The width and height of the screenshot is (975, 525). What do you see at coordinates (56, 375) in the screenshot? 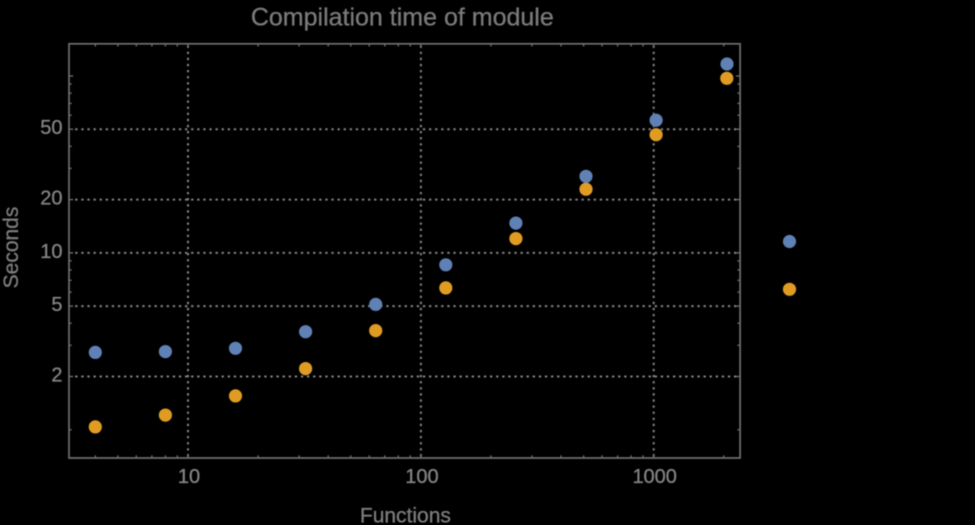
I see `svg-text: 2` at bounding box center [56, 375].